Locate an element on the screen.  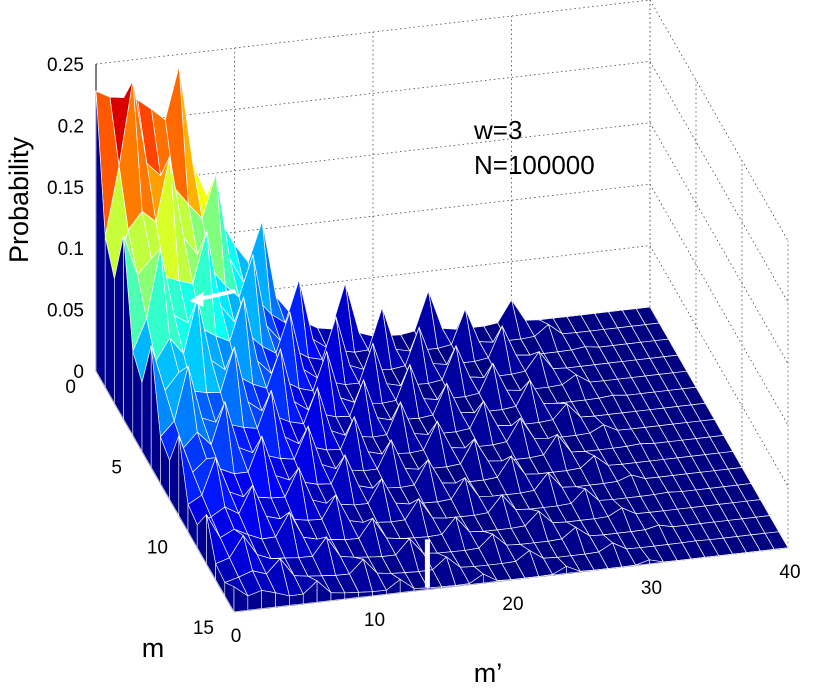
x-axis-label: m’ is located at coordinates (488, 673).